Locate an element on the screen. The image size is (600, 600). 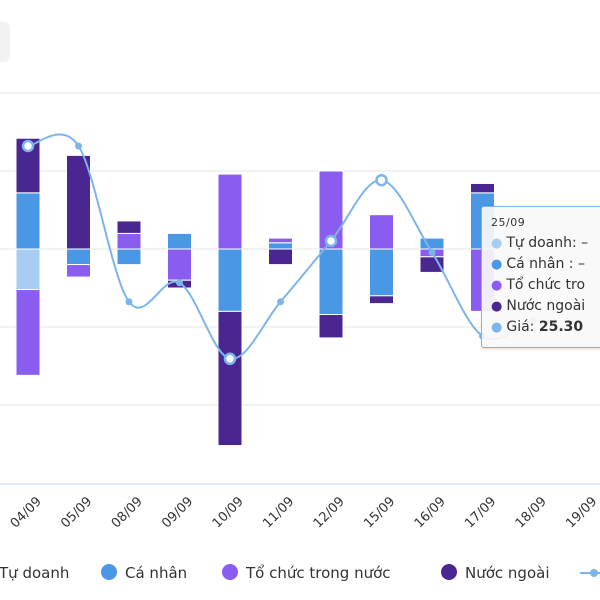
legend-item: Tự doanh is located at coordinates (34, 573).